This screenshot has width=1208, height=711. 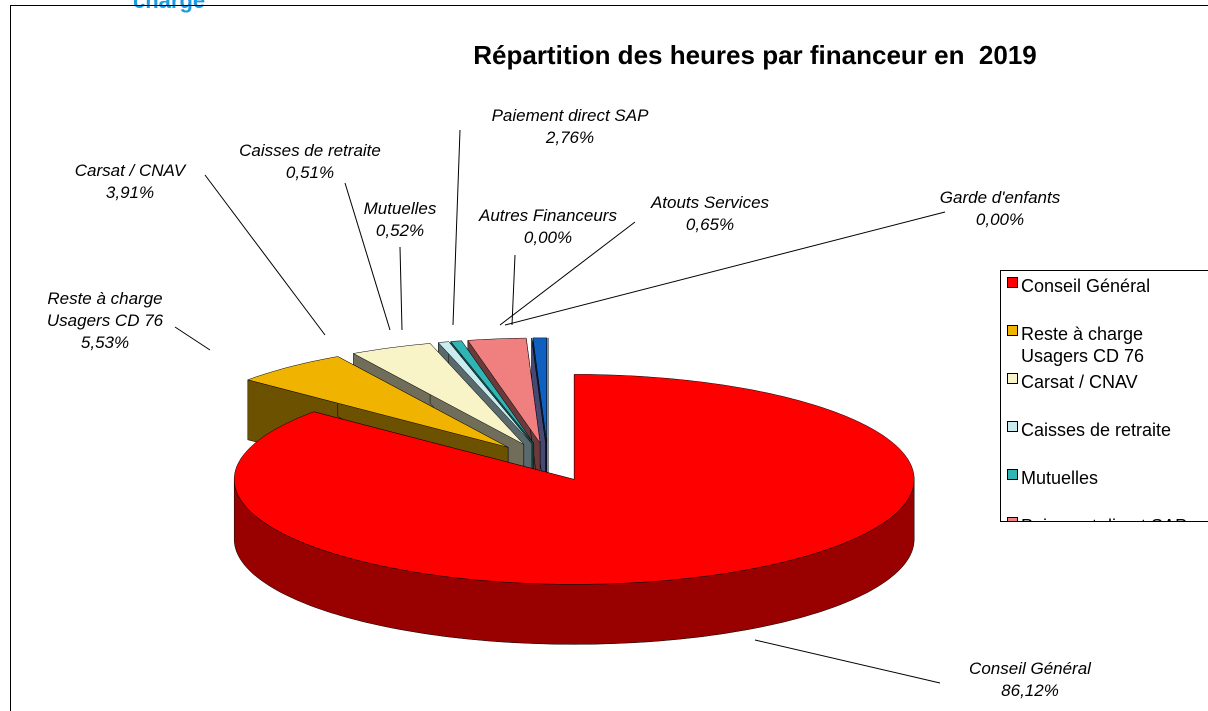 What do you see at coordinates (400, 208) in the screenshot?
I see `category-label: Mutuelles` at bounding box center [400, 208].